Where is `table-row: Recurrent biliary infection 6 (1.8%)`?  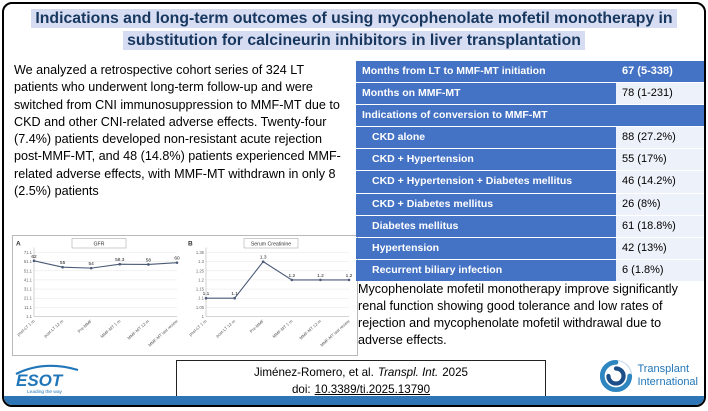 table-row: Recurrent biliary infection 6 (1.8%) is located at coordinates (530, 271).